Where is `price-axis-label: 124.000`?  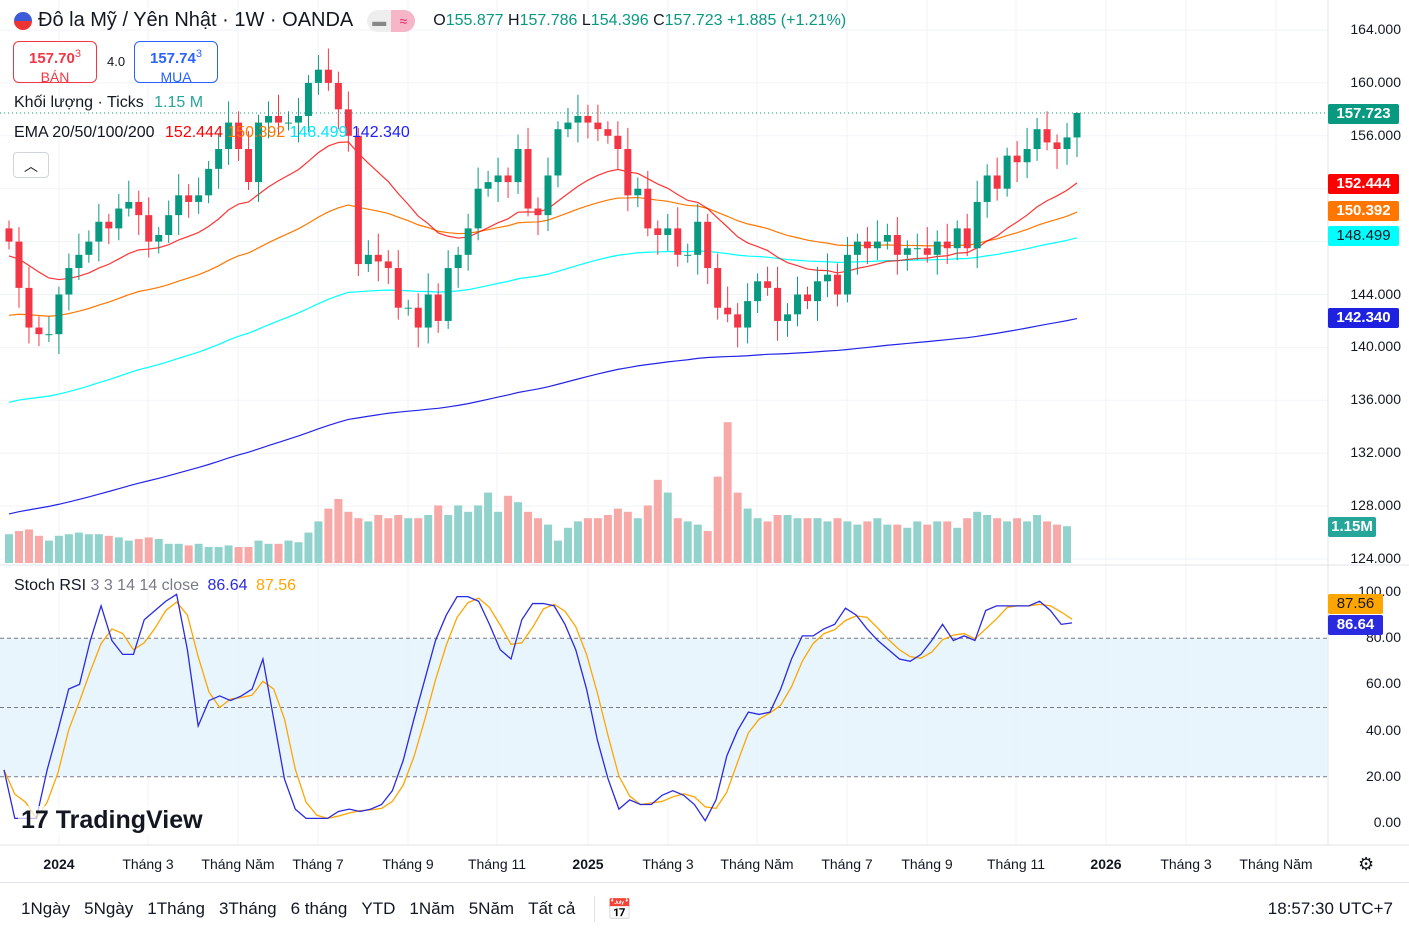 price-axis-label: 124.000 is located at coordinates (1375, 558).